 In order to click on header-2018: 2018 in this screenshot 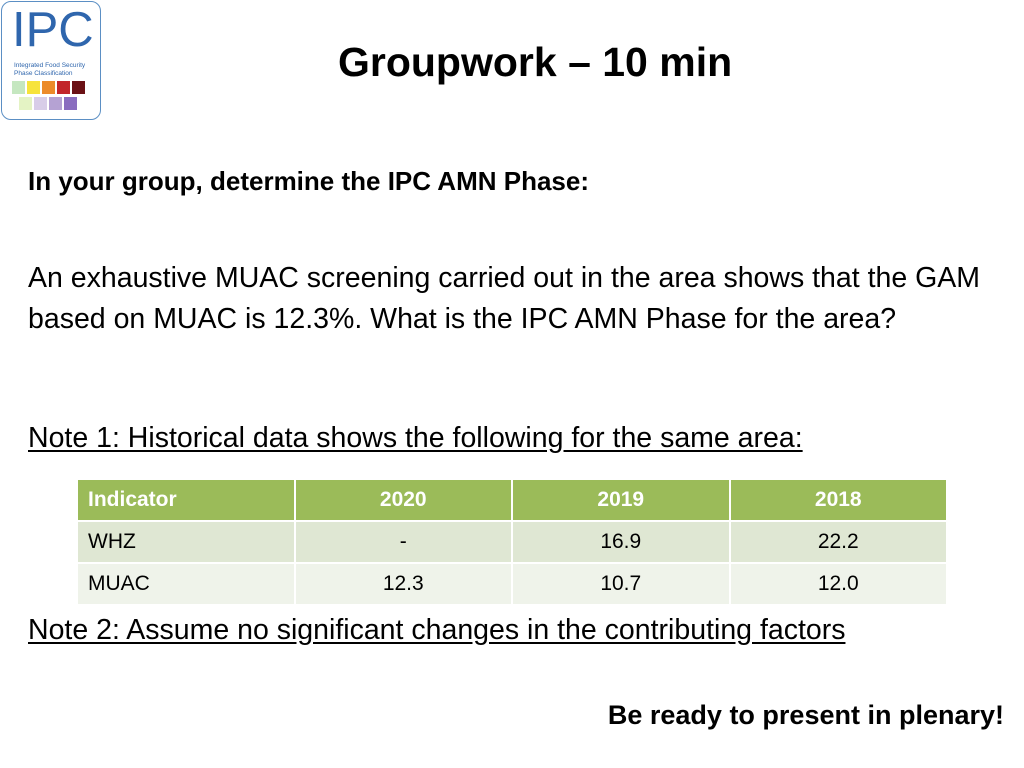, I will do `click(838, 500)`.